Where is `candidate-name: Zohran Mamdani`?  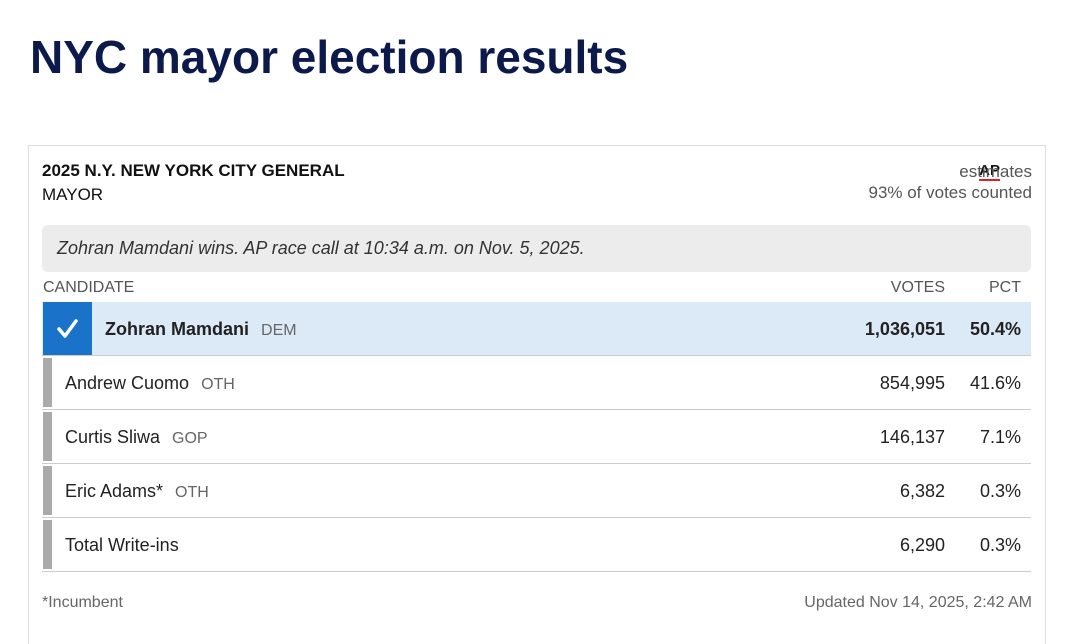
candidate-name: Zohran Mamdani is located at coordinates (177, 329).